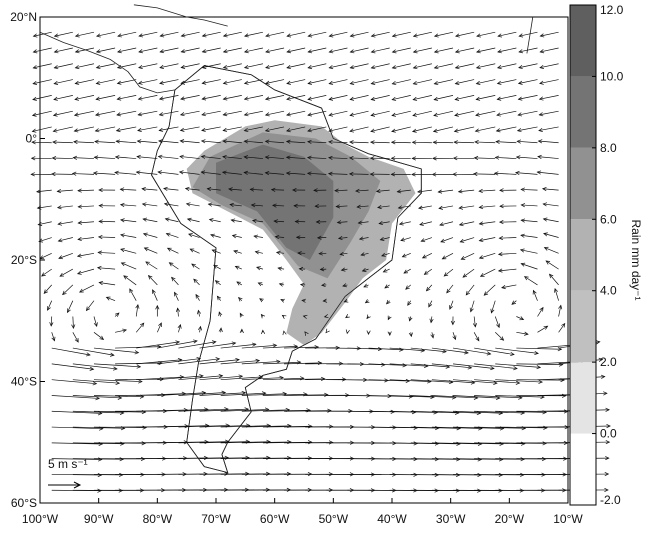  I want to click on colorbar-tick-label: 12.0, so click(612, 10).